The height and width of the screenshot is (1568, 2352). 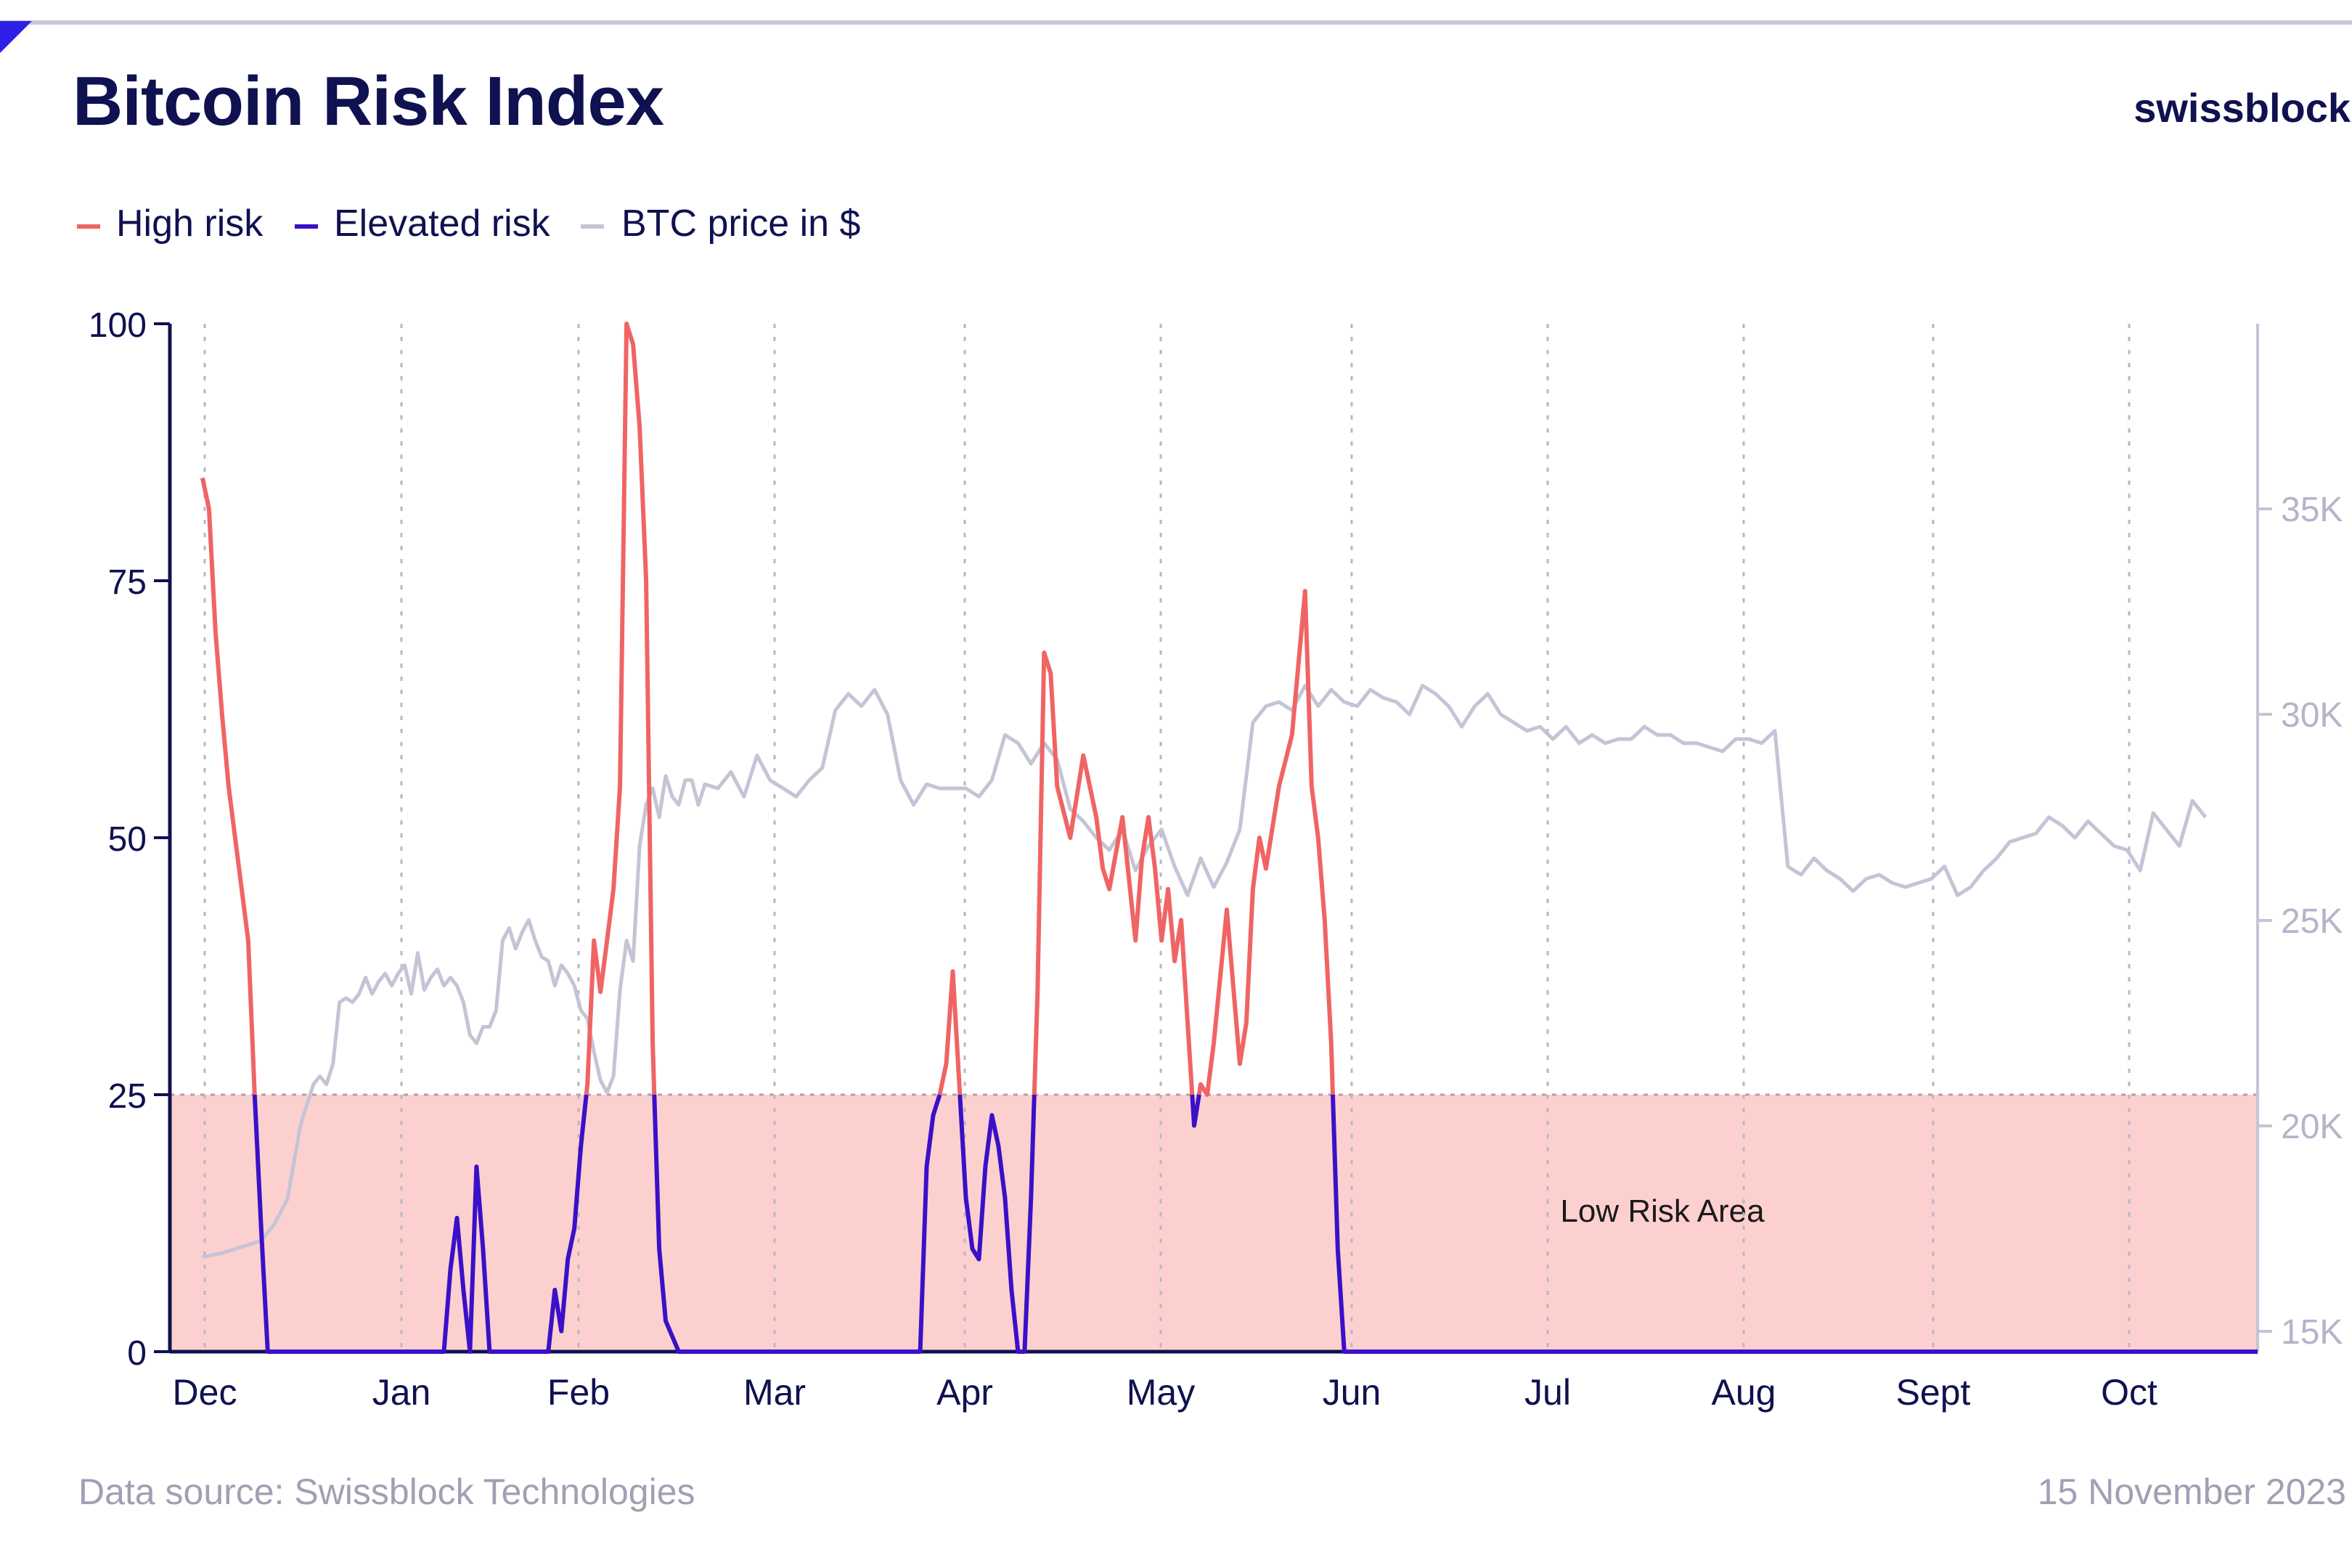 I want to click on y-tick-label: 75, so click(x=127, y=583).